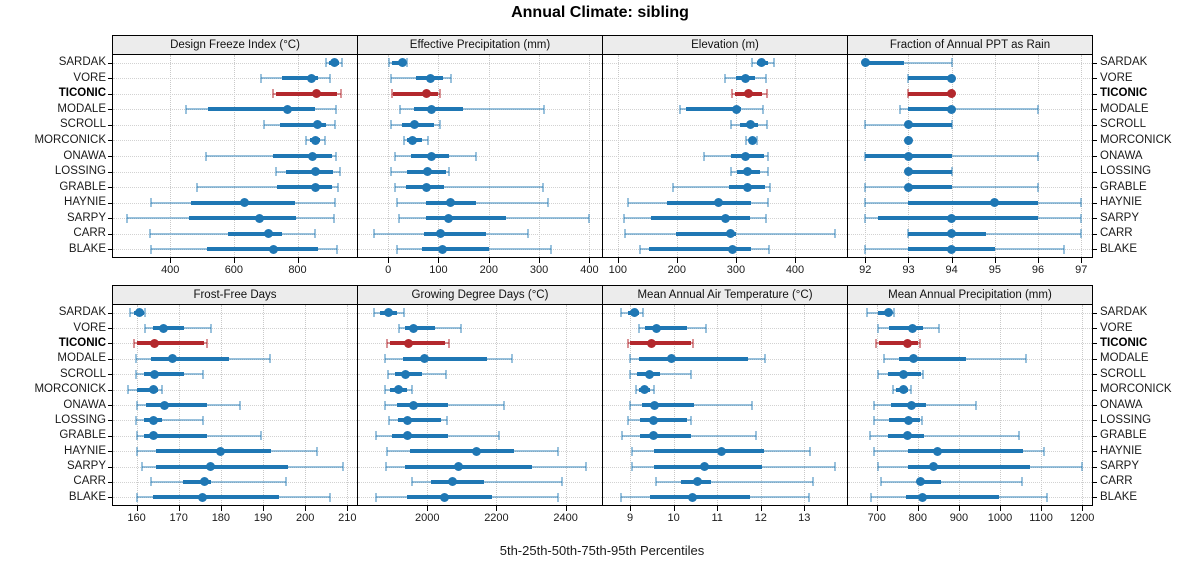 This screenshot has width=1200, height=575. Describe the element at coordinates (736, 270) in the screenshot. I see `x-tick-label: 300` at that location.